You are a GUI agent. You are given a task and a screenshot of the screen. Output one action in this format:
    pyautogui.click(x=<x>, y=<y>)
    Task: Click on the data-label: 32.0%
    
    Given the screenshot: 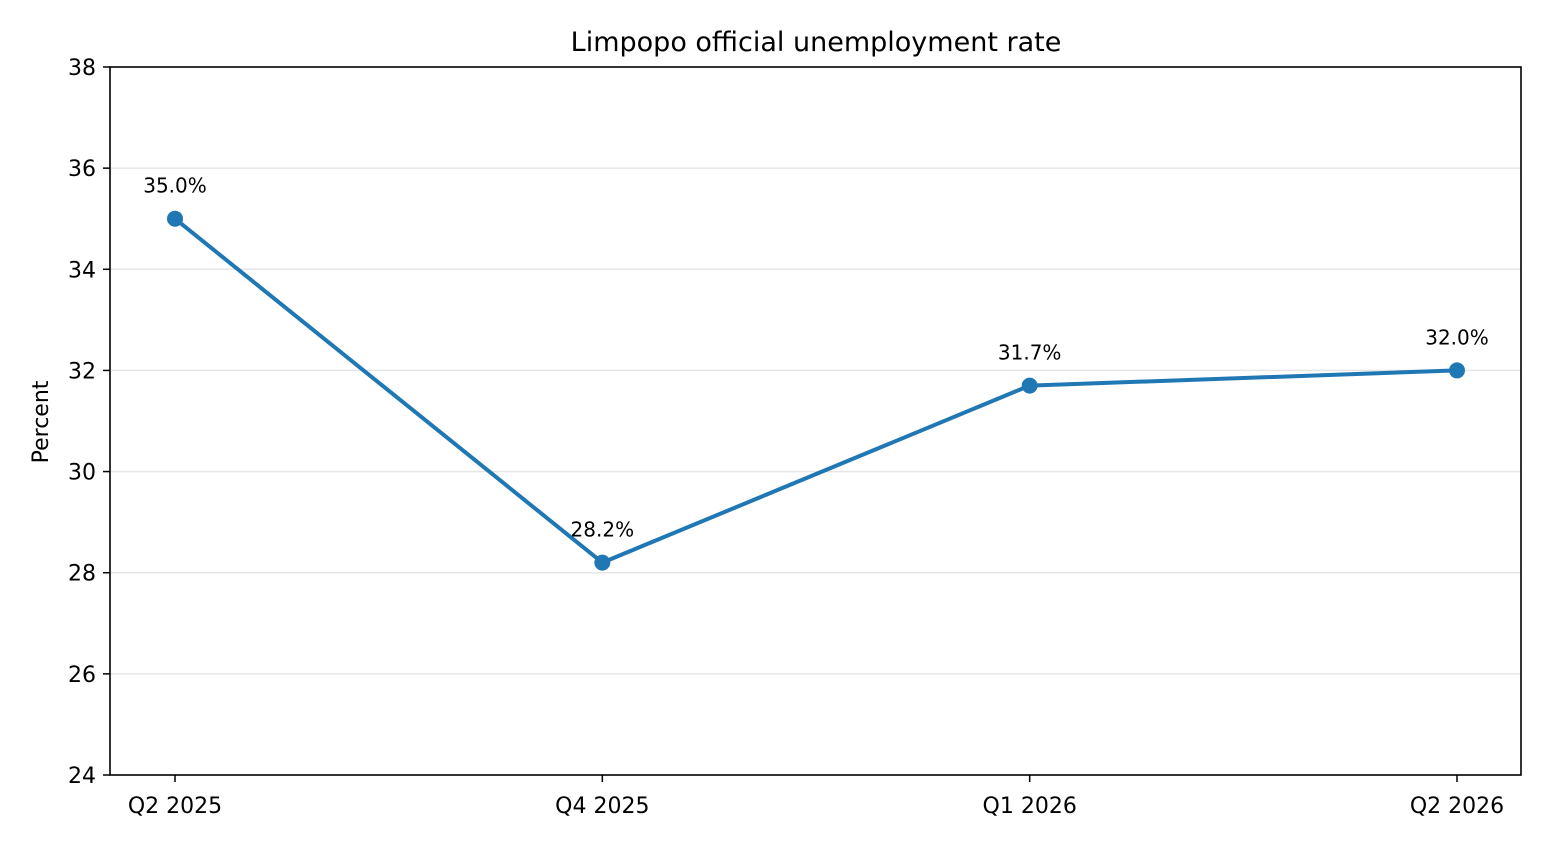 What is the action you would take?
    pyautogui.click(x=1457, y=337)
    